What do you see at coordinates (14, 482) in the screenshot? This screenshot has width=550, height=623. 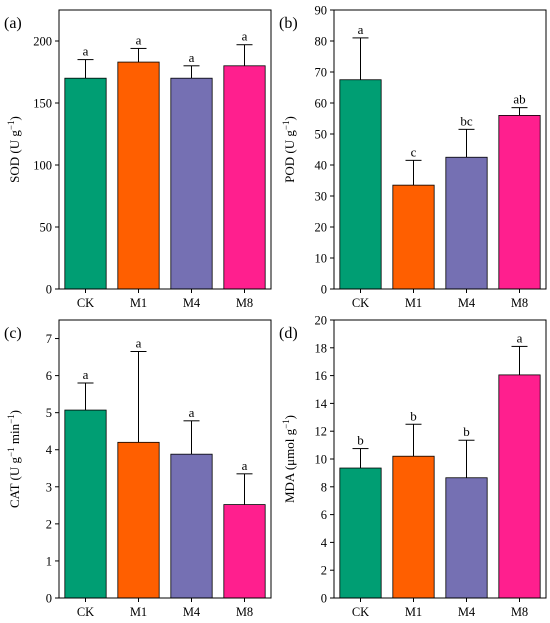 I see `y-axis-label-text: CAT (U g` at bounding box center [14, 482].